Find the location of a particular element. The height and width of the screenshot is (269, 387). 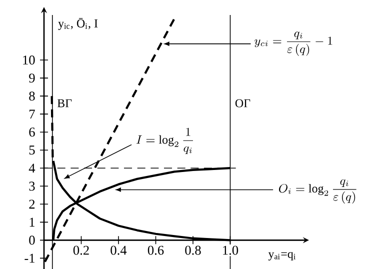

y-tick-label: 2 is located at coordinates (32, 204).